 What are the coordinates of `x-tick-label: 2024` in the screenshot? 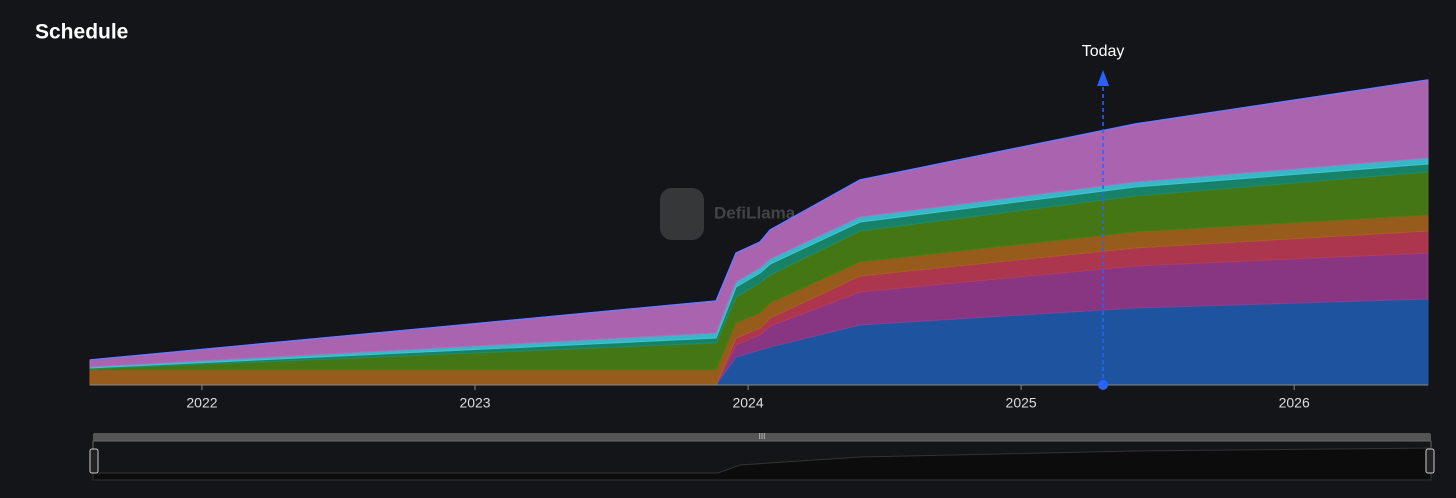 It's located at (747, 403).